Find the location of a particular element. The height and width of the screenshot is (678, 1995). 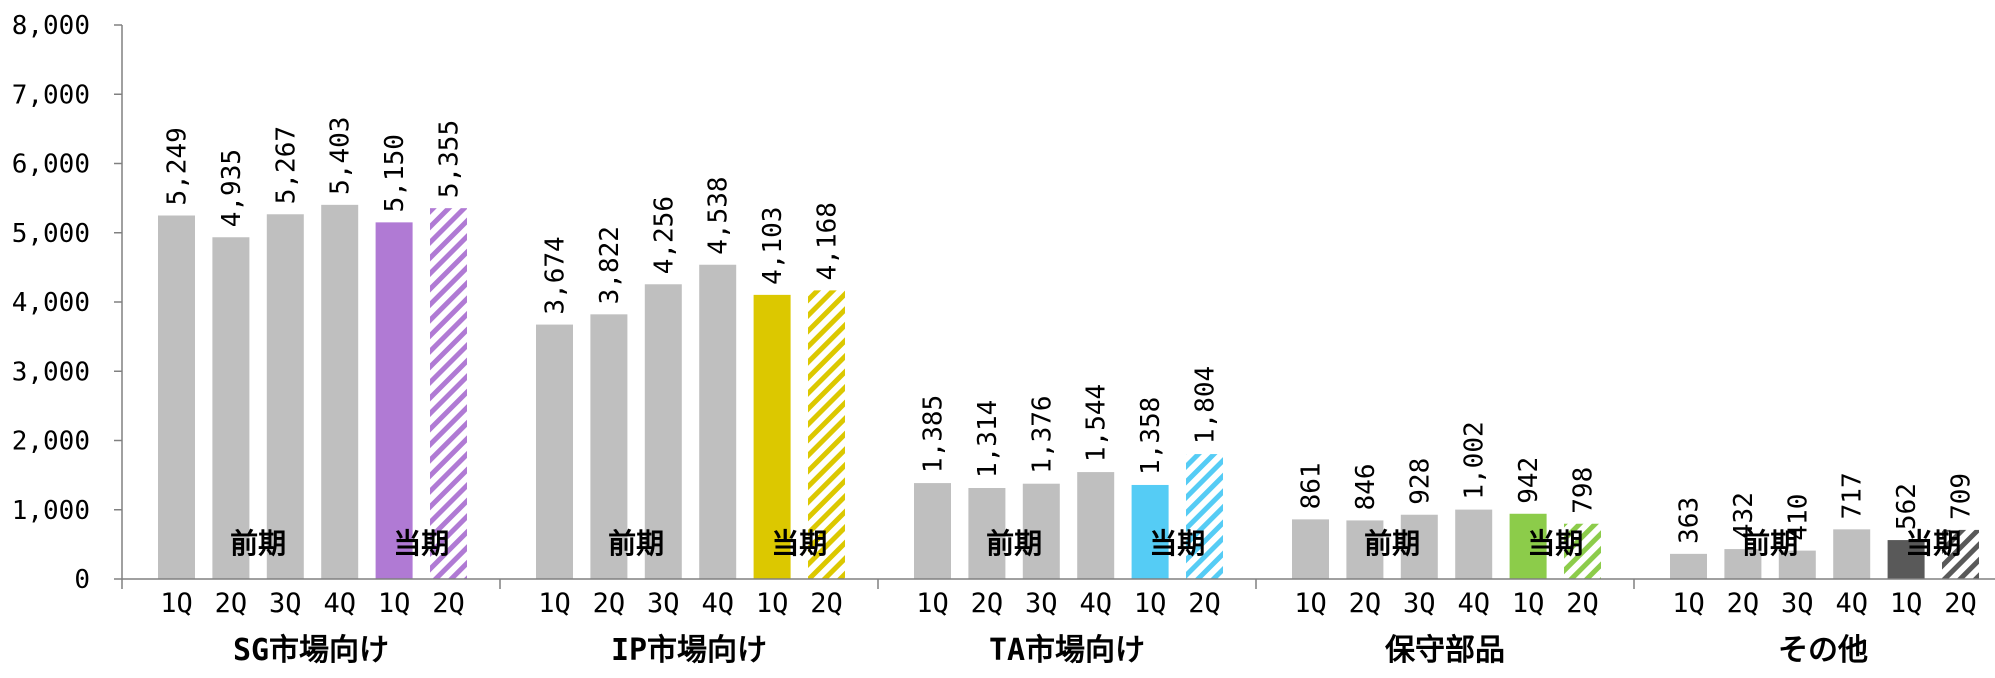

data-label: 1,376 is located at coordinates (1042, 434).